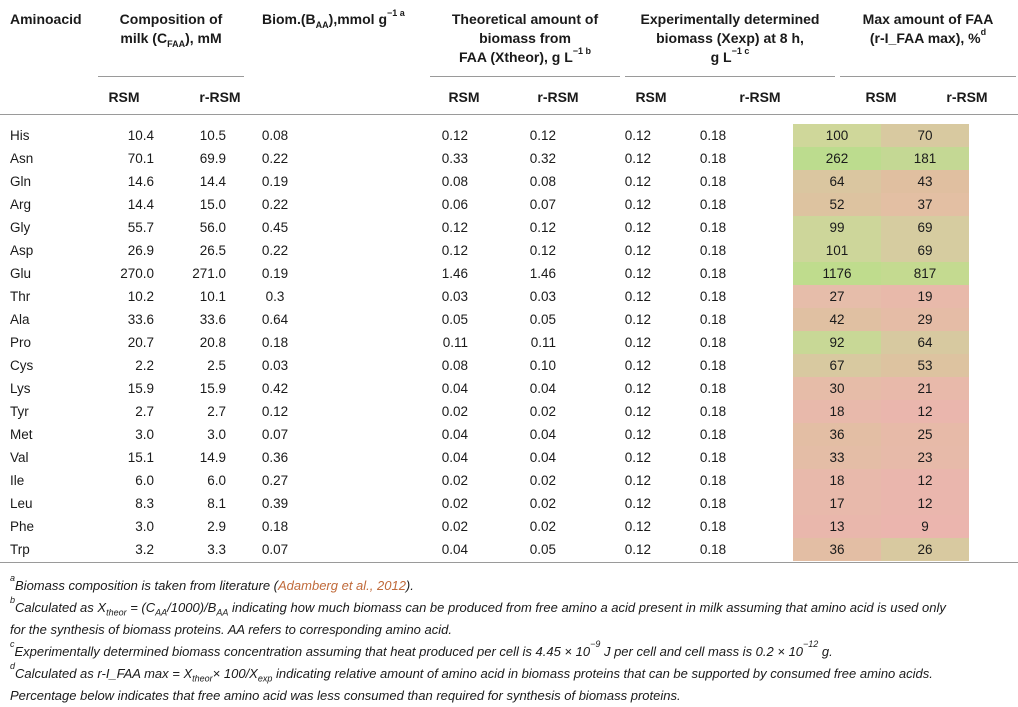 The width and height of the screenshot is (1018, 707). What do you see at coordinates (144, 503) in the screenshot?
I see `cell-rsm: 8.3` at bounding box center [144, 503].